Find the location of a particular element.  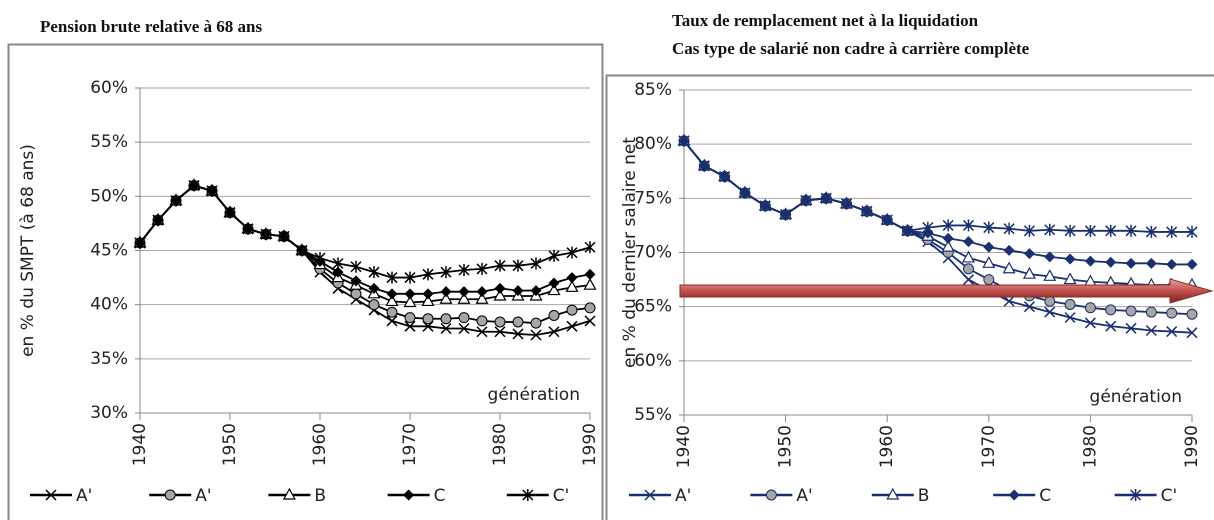

x-tick-label: 1970 is located at coordinates (989, 446).